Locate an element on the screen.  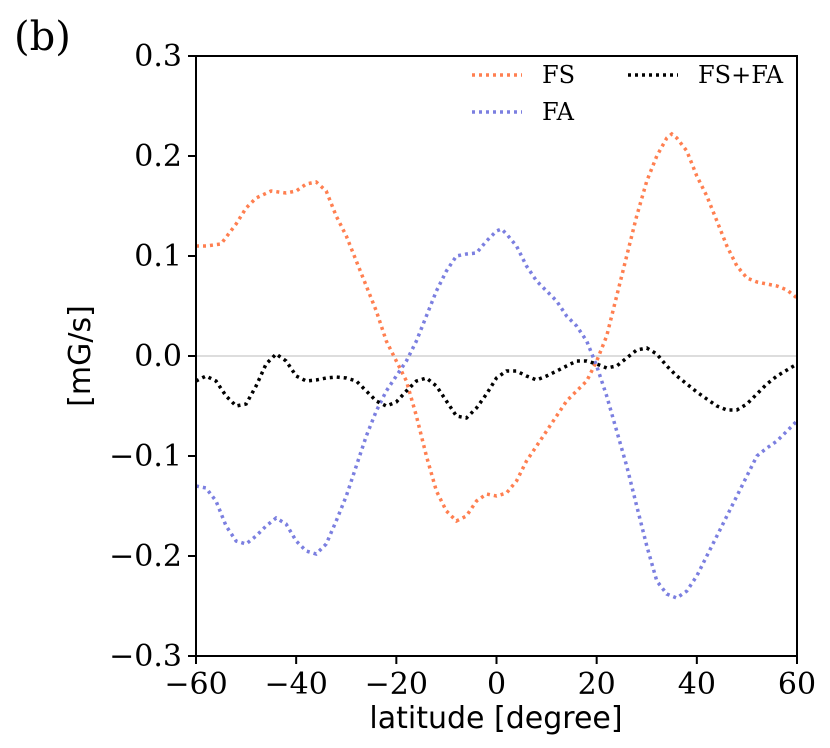
legend-label: FA is located at coordinates (558, 112).